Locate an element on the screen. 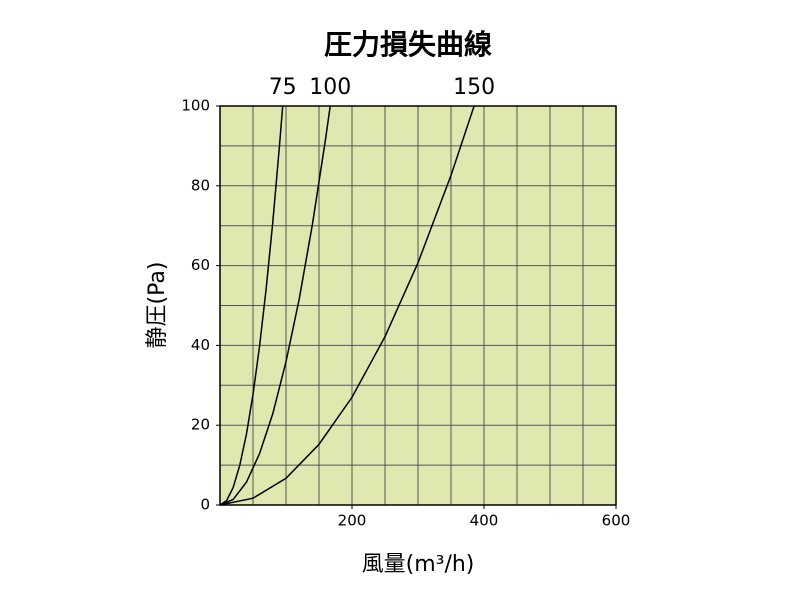 This screenshot has width=800, height=600. y-tick-label: 40 is located at coordinates (200, 345).